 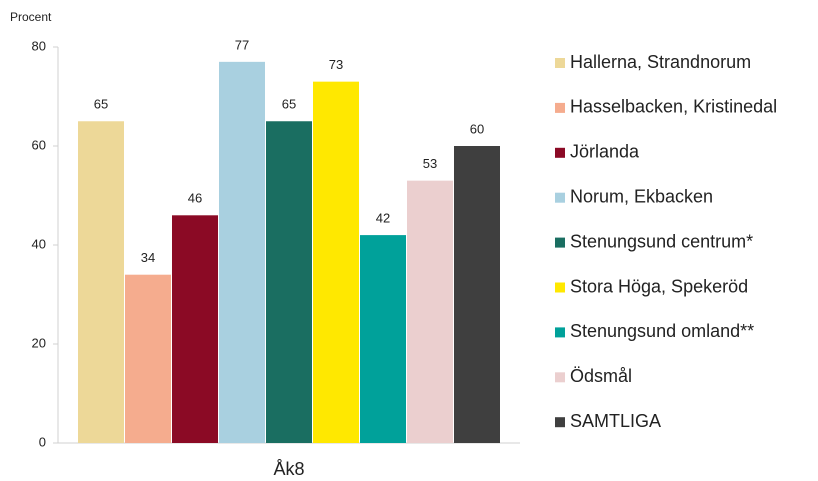 I want to click on data-label: 46, so click(x=195, y=198).